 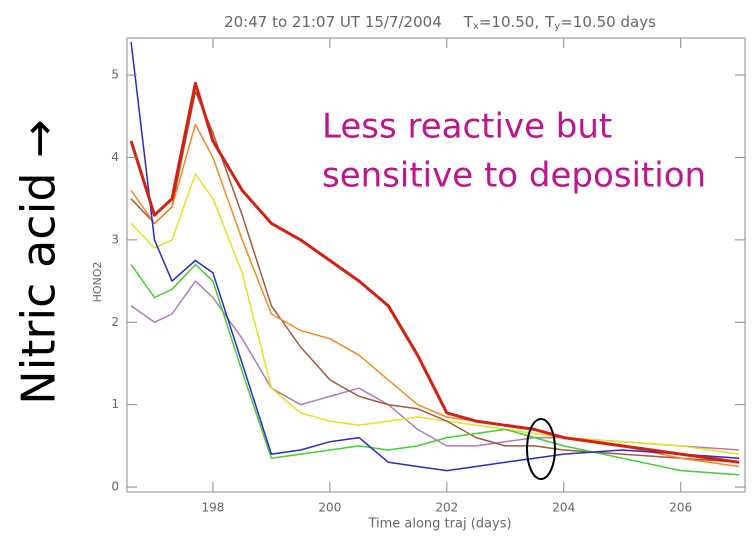 I want to click on y-tick-label: 2, so click(x=115, y=322).